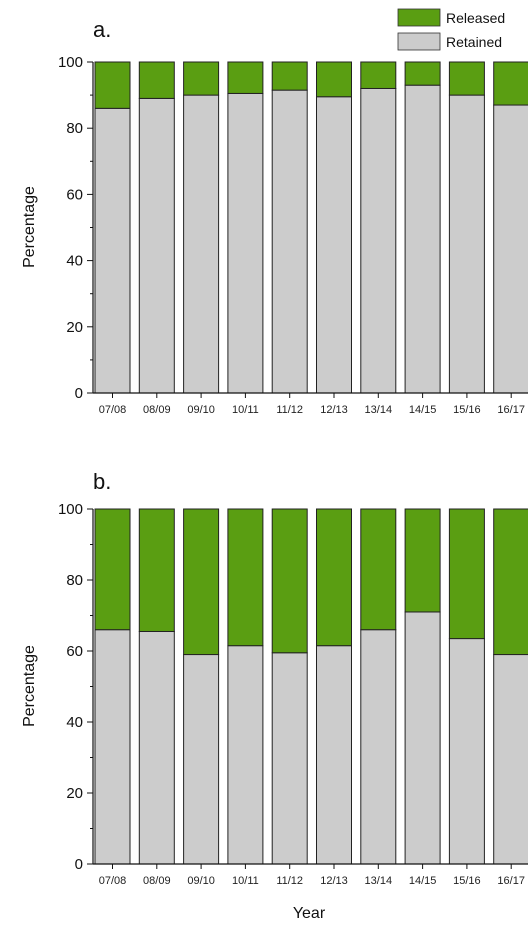  I want to click on legend-swatch-retained, so click(419, 41).